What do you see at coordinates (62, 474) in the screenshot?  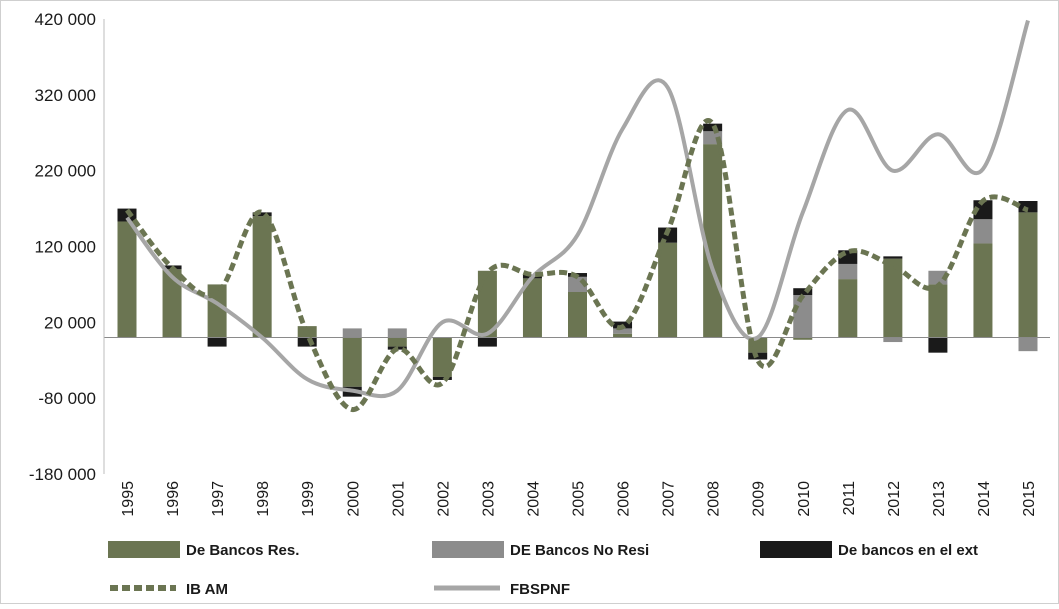 I see `y-tick-label: -180 000` at bounding box center [62, 474].